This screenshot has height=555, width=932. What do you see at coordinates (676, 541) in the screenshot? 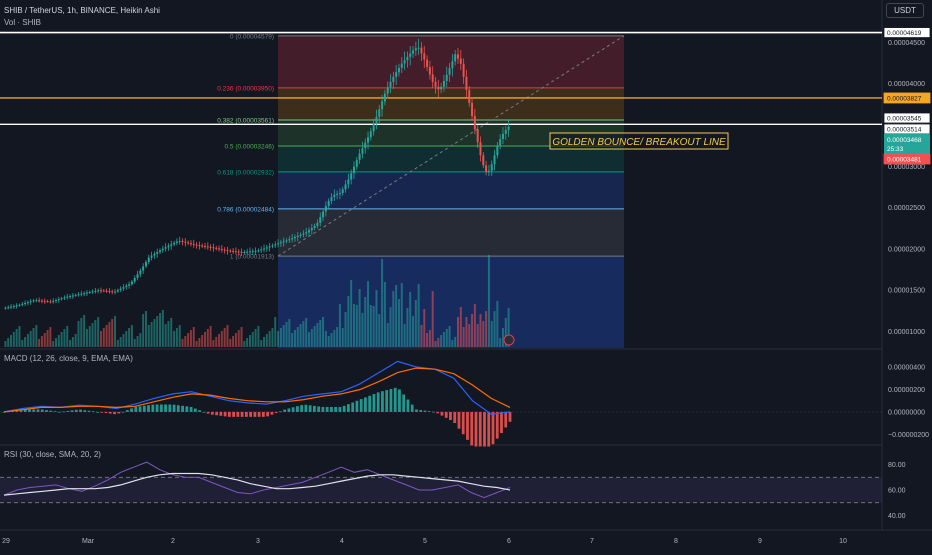
I see `time-tick-label: 8` at bounding box center [676, 541].